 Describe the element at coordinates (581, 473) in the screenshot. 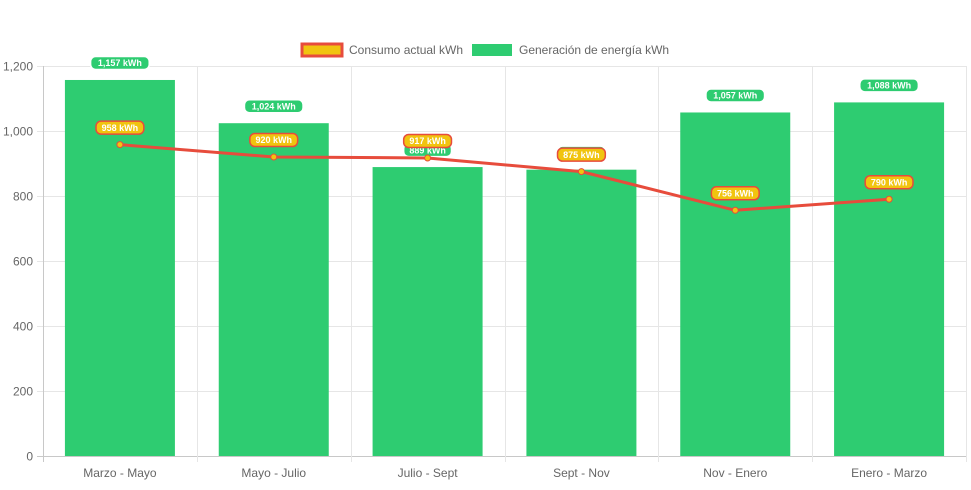

I see `x-tick-label: Sept - Nov` at that location.